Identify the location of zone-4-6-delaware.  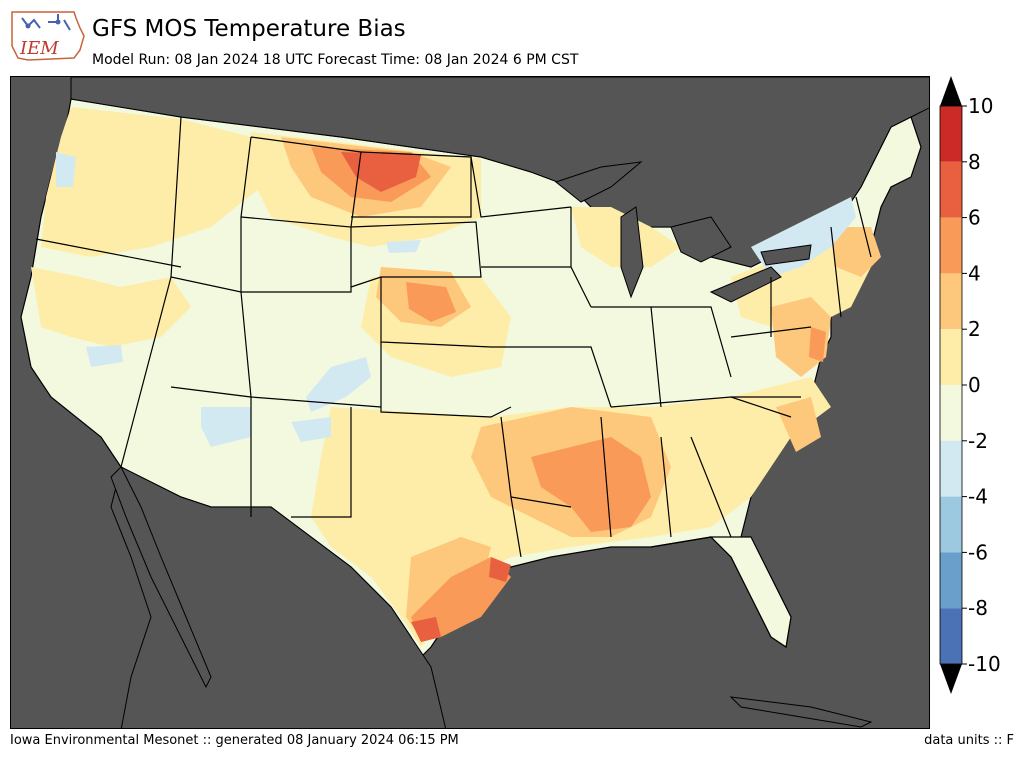
(817, 344).